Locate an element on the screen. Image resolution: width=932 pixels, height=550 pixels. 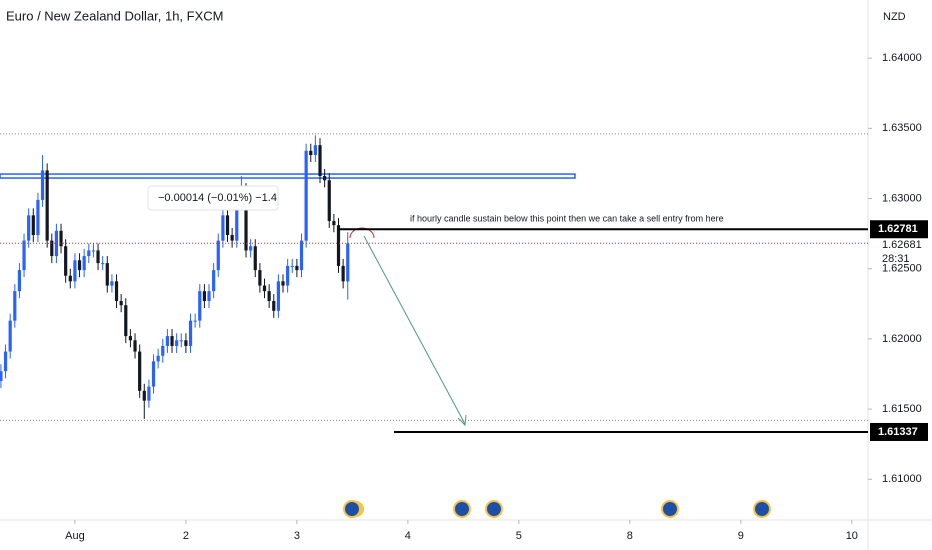
measure-box is located at coordinates (213, 198).